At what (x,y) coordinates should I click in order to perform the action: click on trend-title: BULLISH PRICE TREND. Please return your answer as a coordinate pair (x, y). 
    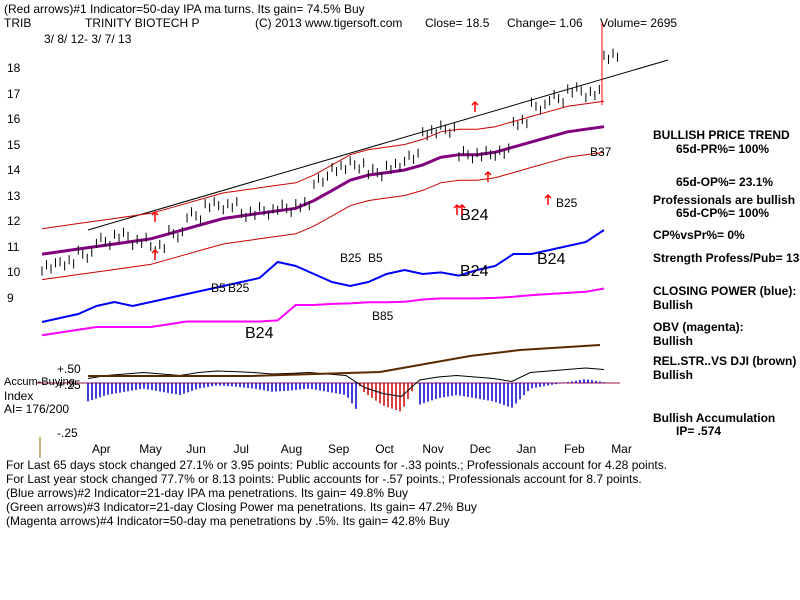
    Looking at the image, I should click on (721, 135).